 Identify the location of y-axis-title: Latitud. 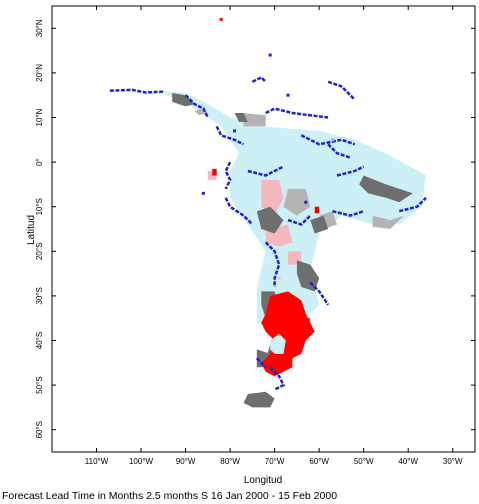
(31, 230).